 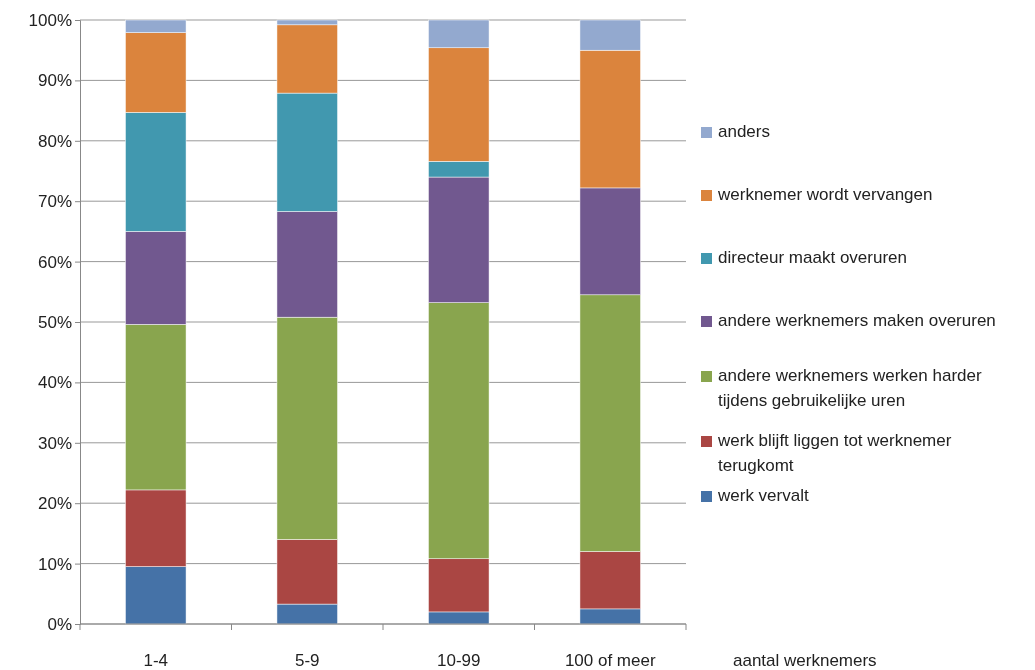 What do you see at coordinates (850, 388) in the screenshot?
I see `legend-label: andere werknemers werken harder tijdens gebruikelijke uren` at bounding box center [850, 388].